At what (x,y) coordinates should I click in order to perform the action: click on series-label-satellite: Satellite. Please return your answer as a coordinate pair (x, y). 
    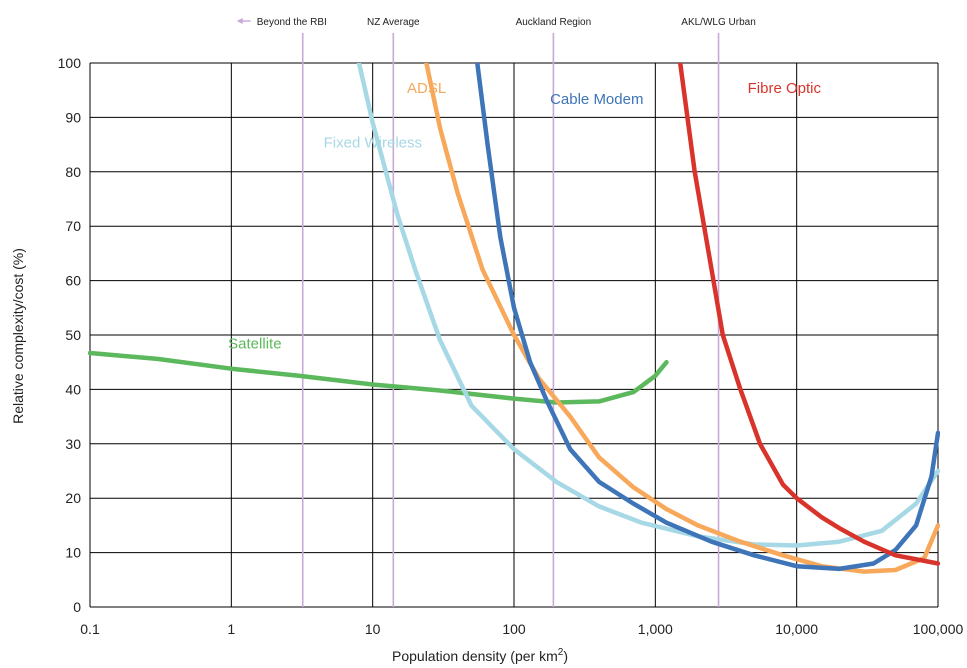
    Looking at the image, I should click on (254, 344).